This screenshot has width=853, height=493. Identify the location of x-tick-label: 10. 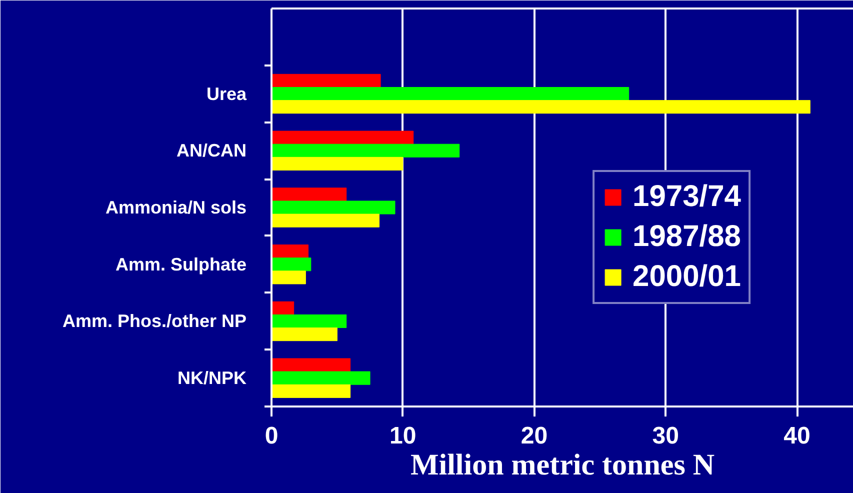
(403, 436).